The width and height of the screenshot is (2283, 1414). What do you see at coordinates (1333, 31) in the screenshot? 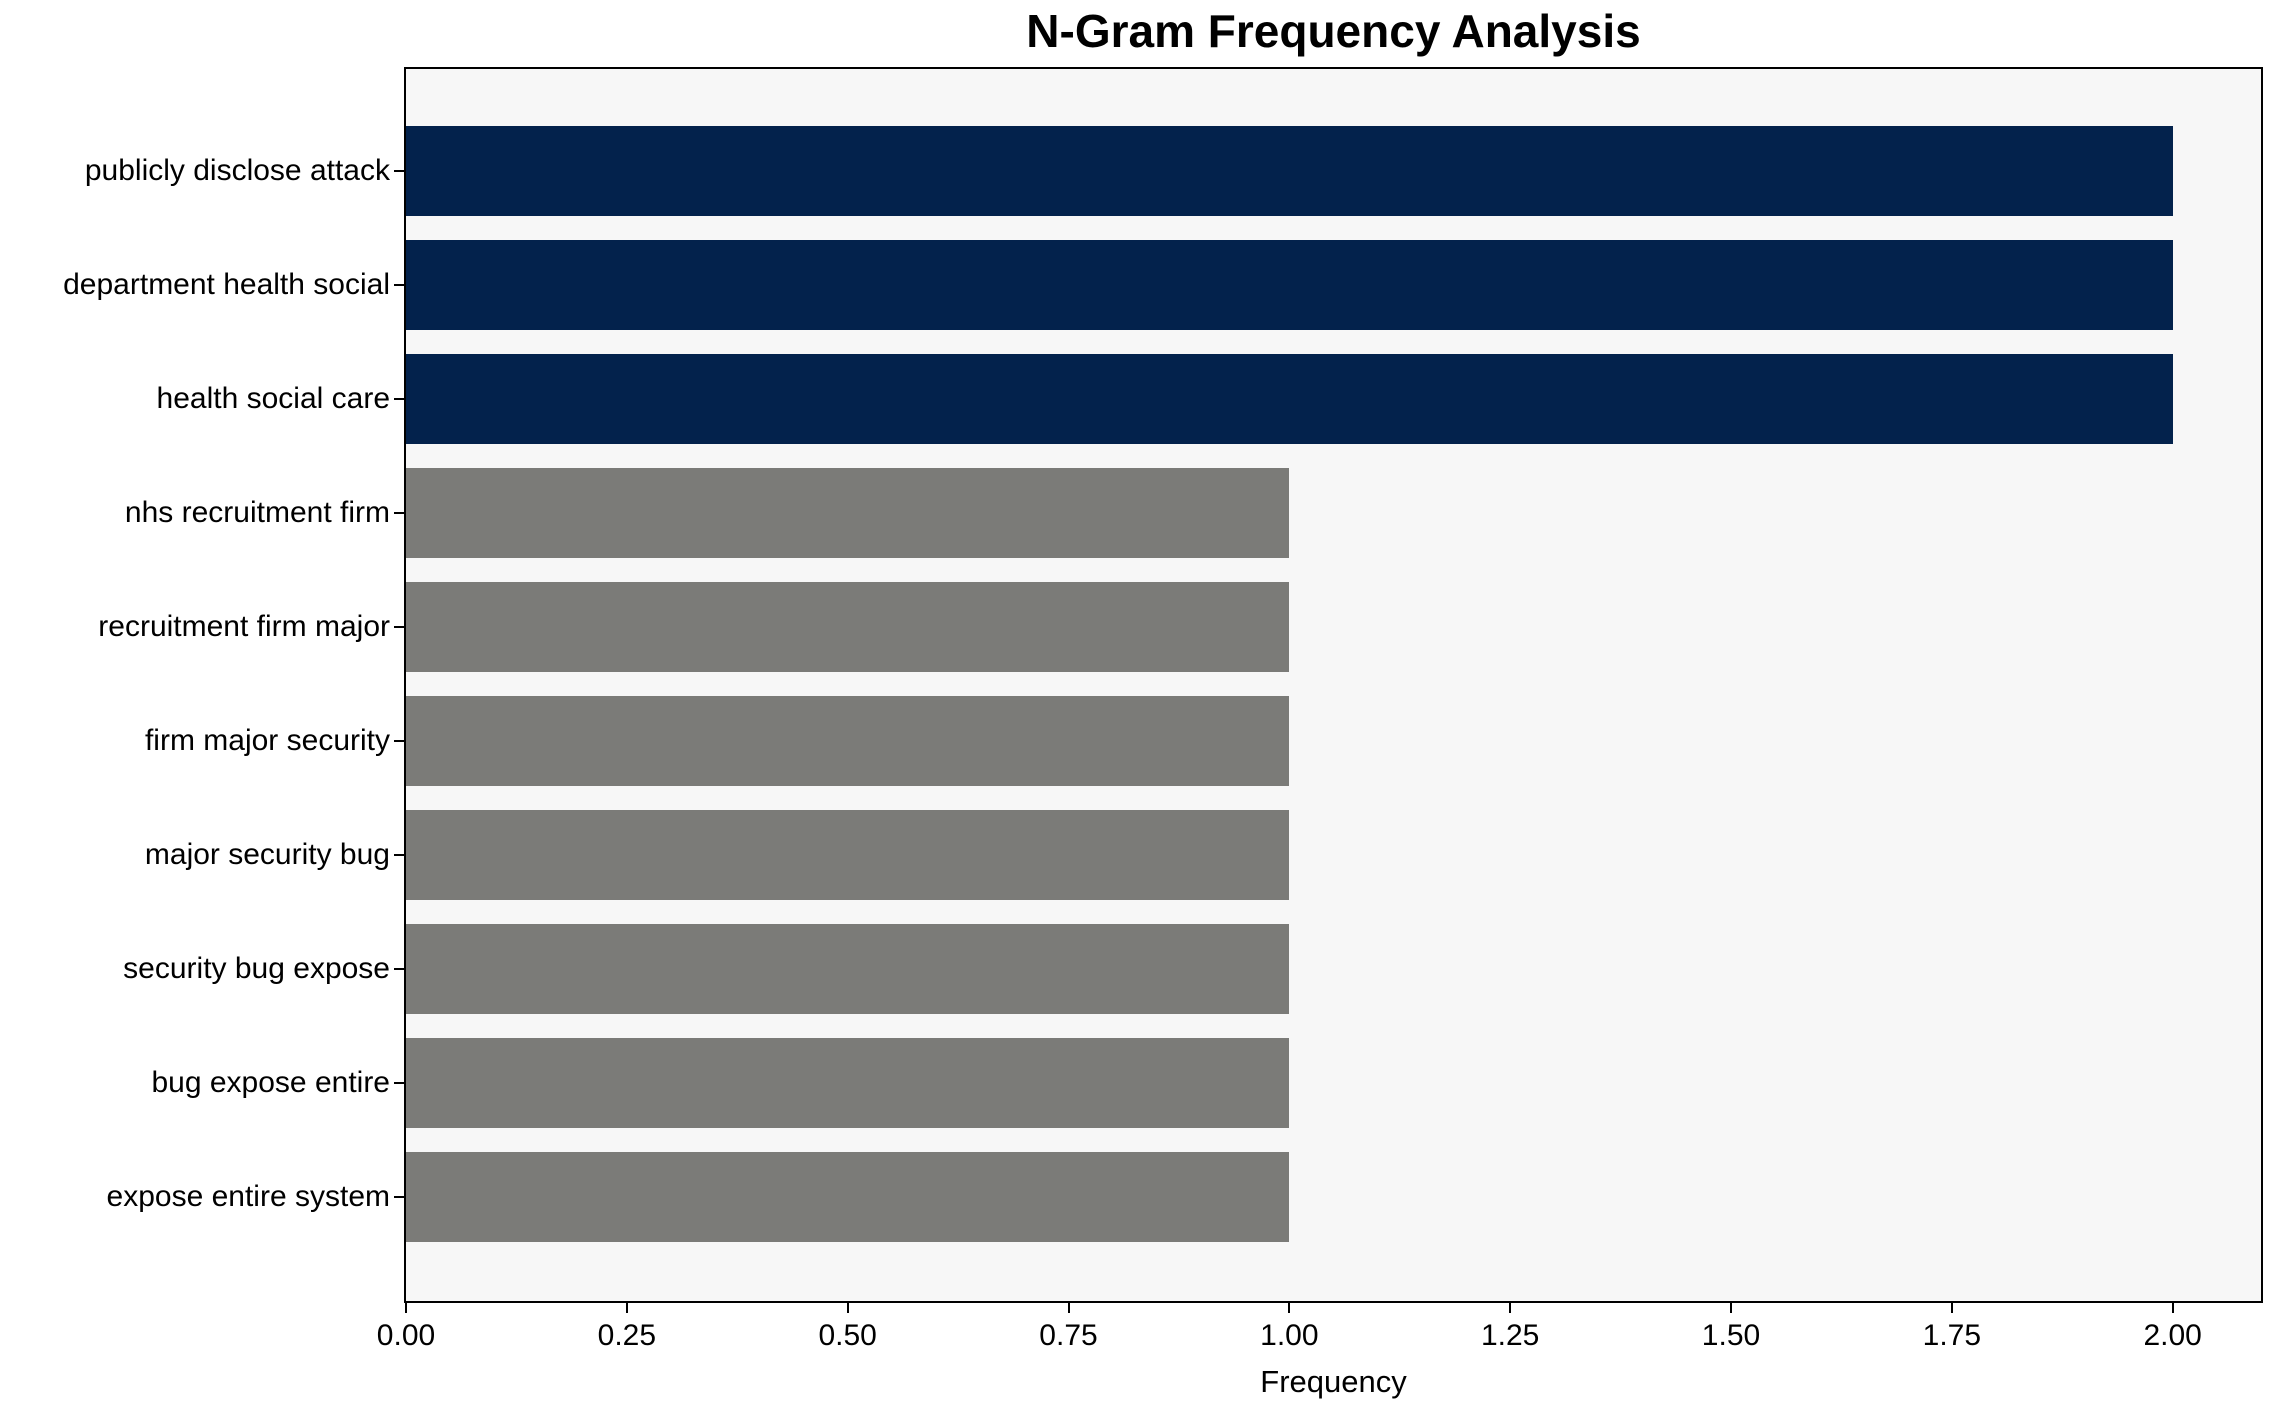
I see `chart-title: N-Gram Frequency Analysis` at bounding box center [1333, 31].